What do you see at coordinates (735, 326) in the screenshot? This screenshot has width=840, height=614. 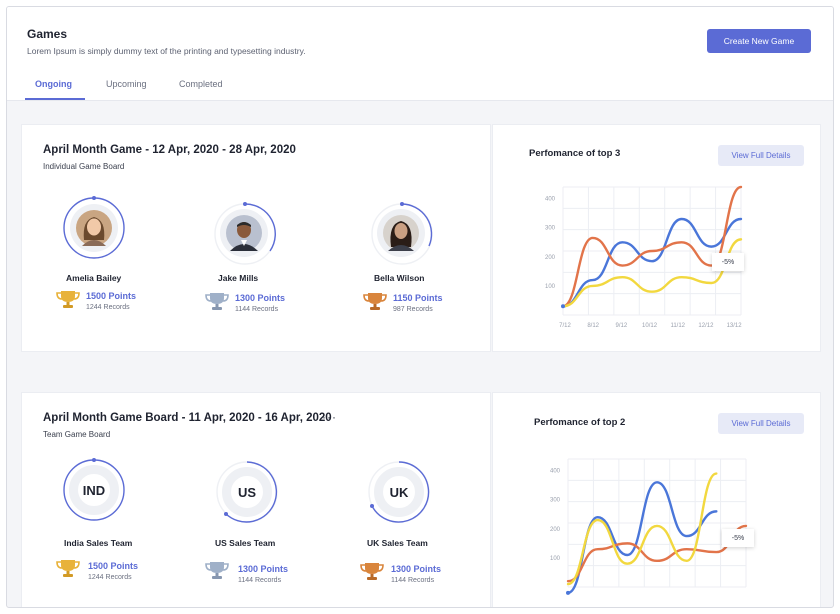 I see `x-tick-label: 13/12` at bounding box center [735, 326].